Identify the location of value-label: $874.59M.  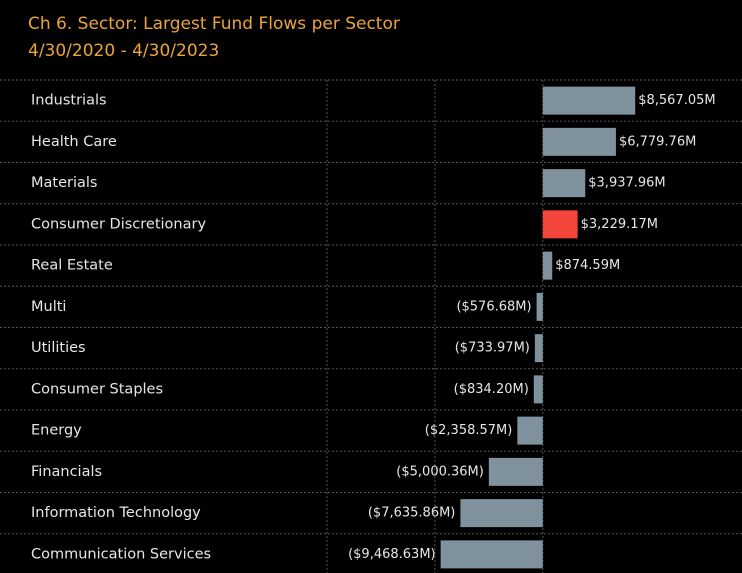
(587, 265).